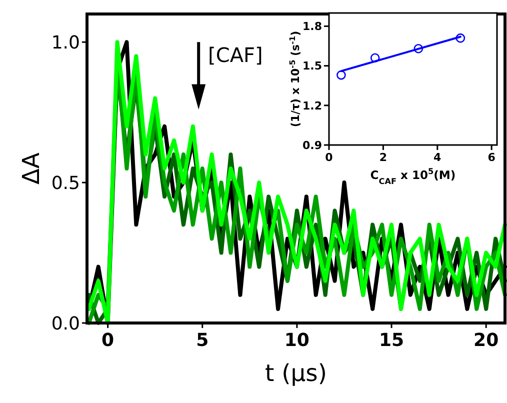  Describe the element at coordinates (486, 340) in the screenshot. I see `x-tick-label: 20` at that location.